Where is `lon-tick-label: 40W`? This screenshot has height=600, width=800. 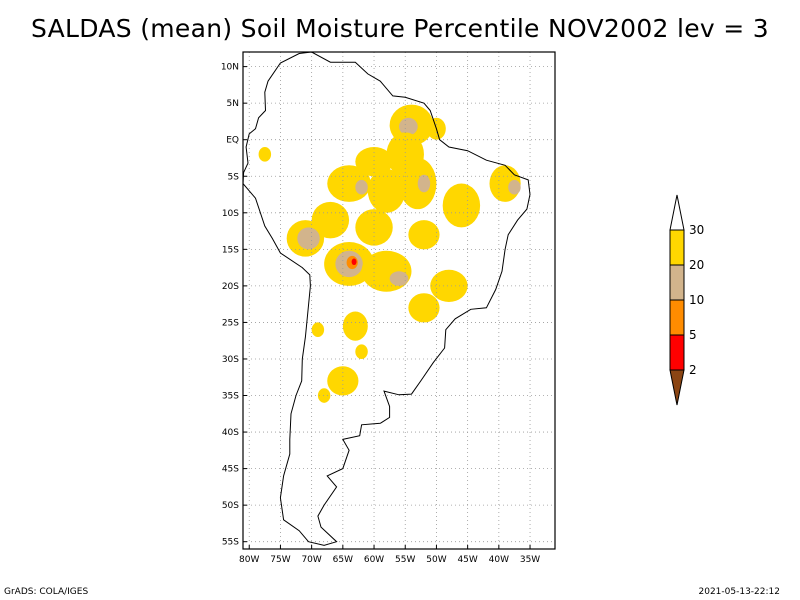 lon-tick-label: 40W is located at coordinates (499, 560).